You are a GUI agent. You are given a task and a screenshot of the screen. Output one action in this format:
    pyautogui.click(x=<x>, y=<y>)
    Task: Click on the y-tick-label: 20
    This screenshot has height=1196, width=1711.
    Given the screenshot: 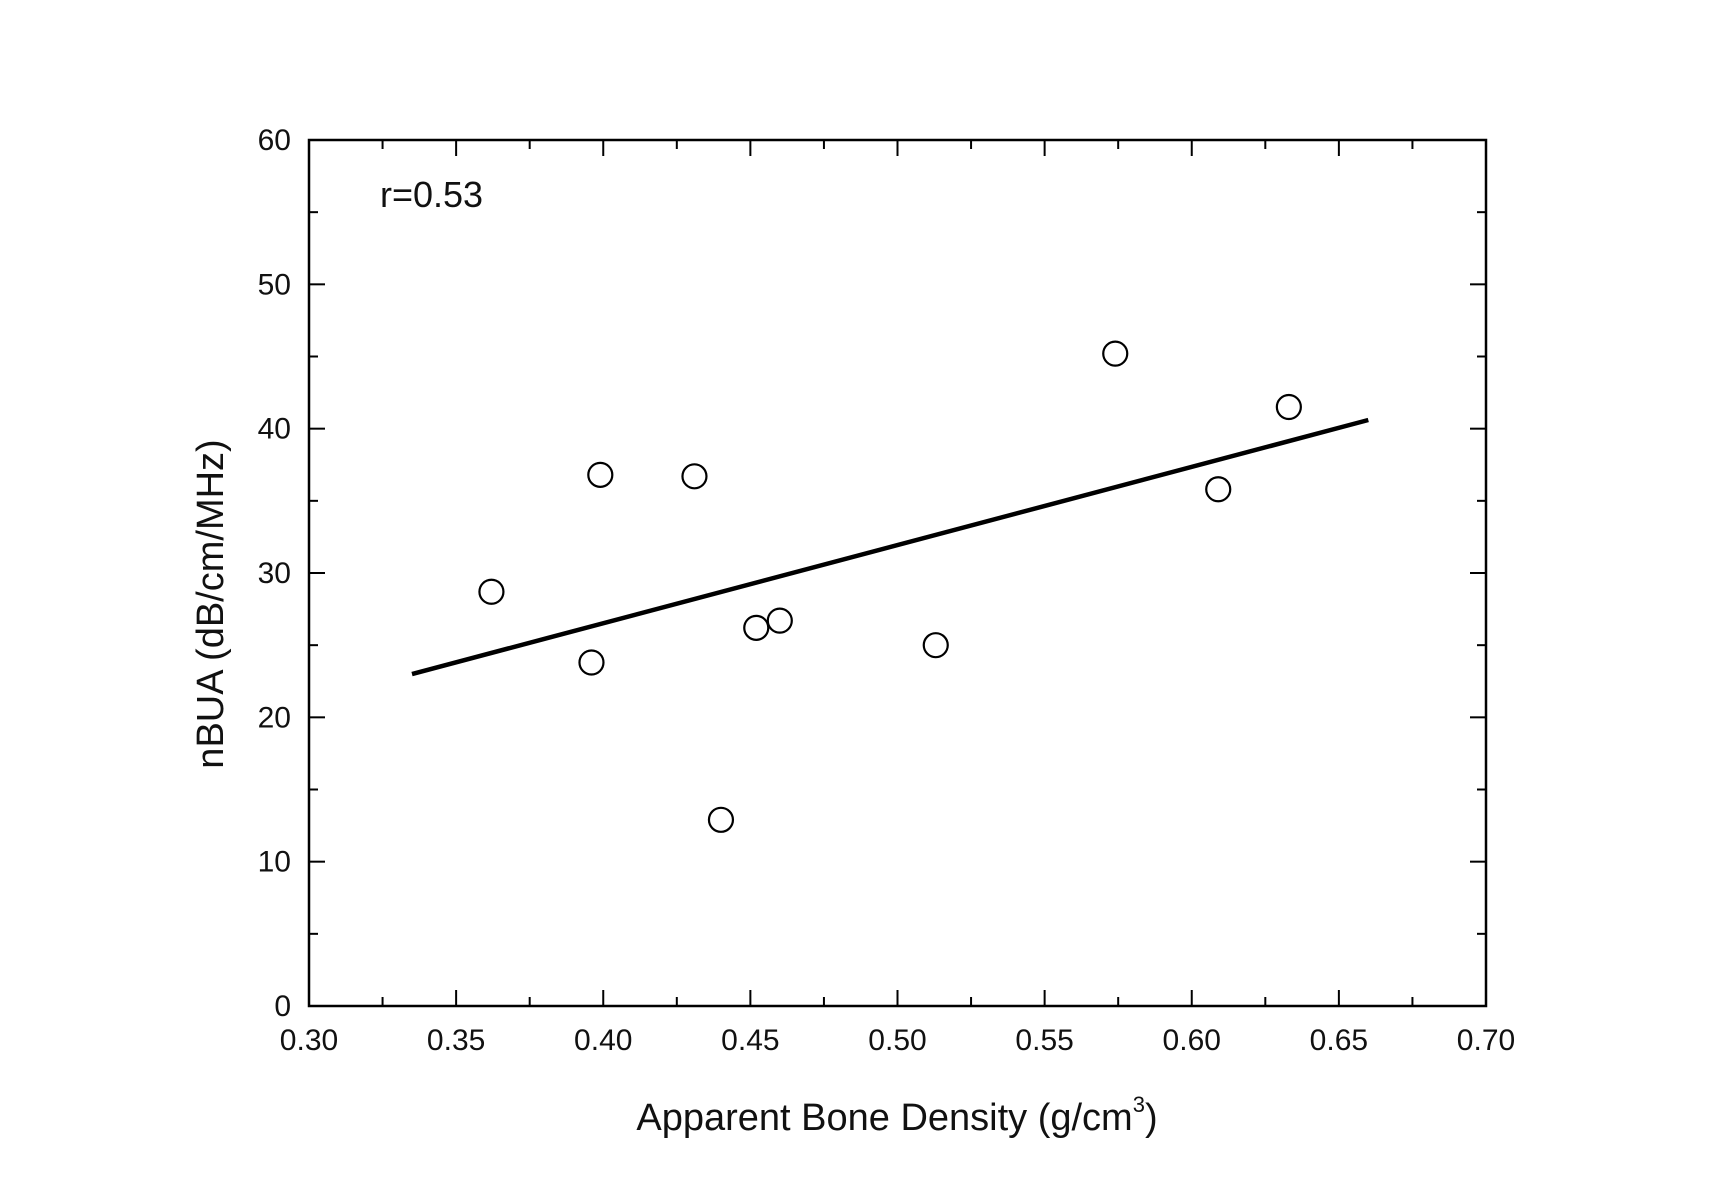 What is the action you would take?
    pyautogui.click(x=274, y=717)
    